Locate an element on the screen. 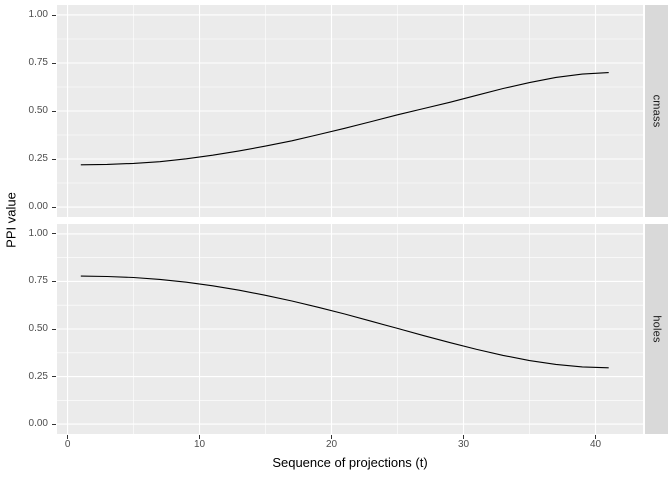  facet-strip-label: holes is located at coordinates (656, 329).